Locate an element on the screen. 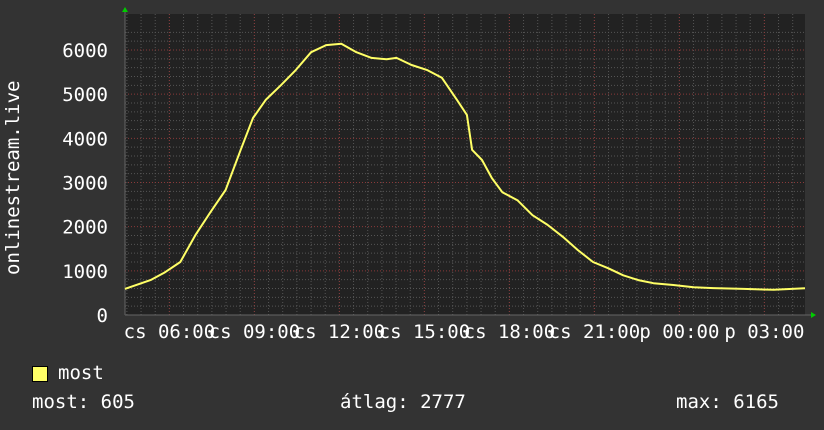 The width and height of the screenshot is (824, 430). y-tick-label: 3000 is located at coordinates (85, 184).